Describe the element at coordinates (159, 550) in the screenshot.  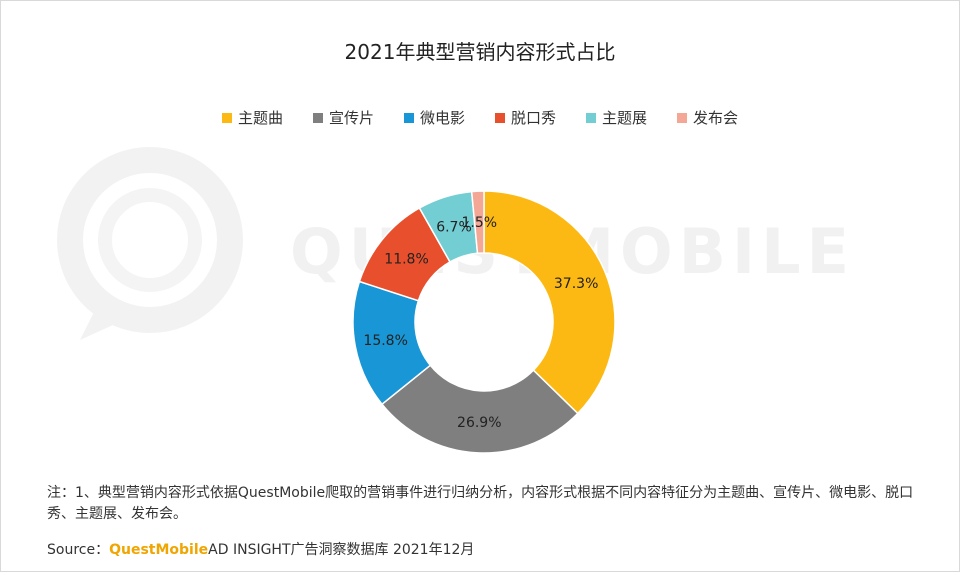
I see `source-brand: QuestMobile` at that location.